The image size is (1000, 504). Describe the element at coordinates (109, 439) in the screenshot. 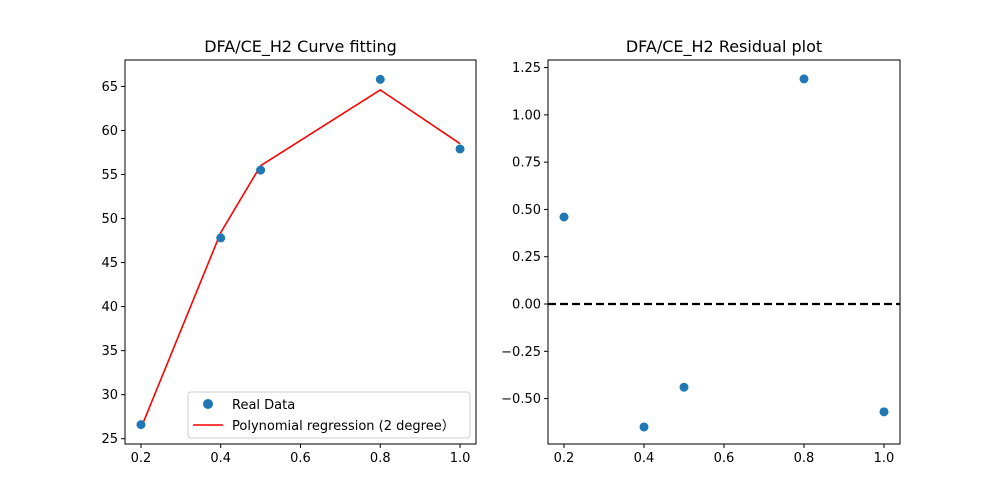

I see `y-tick-label: 25` at that location.